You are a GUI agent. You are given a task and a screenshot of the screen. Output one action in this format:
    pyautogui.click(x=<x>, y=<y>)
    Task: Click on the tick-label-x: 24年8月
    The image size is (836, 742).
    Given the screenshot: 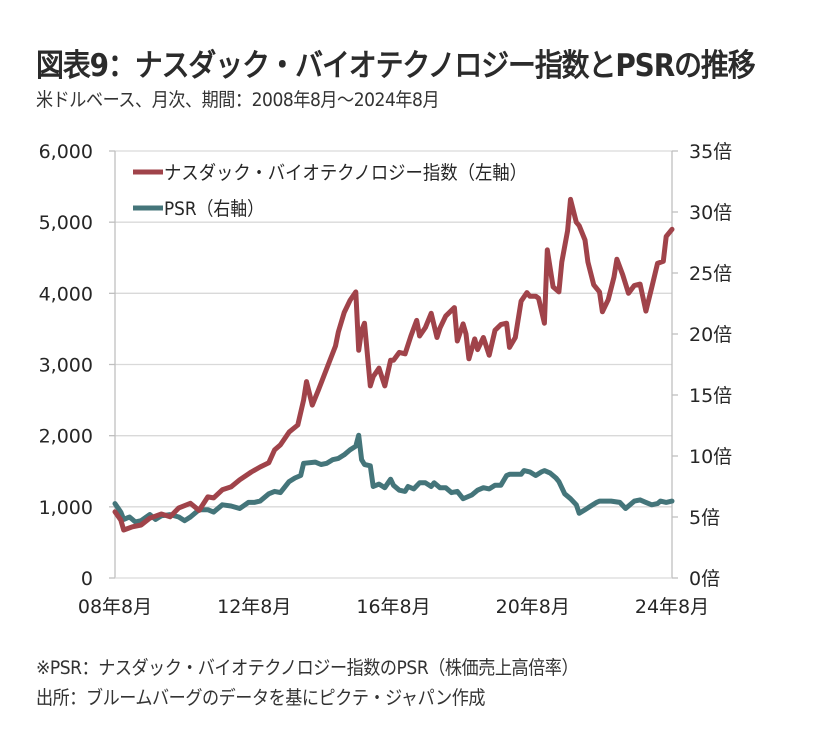 What is the action you would take?
    pyautogui.click(x=672, y=607)
    